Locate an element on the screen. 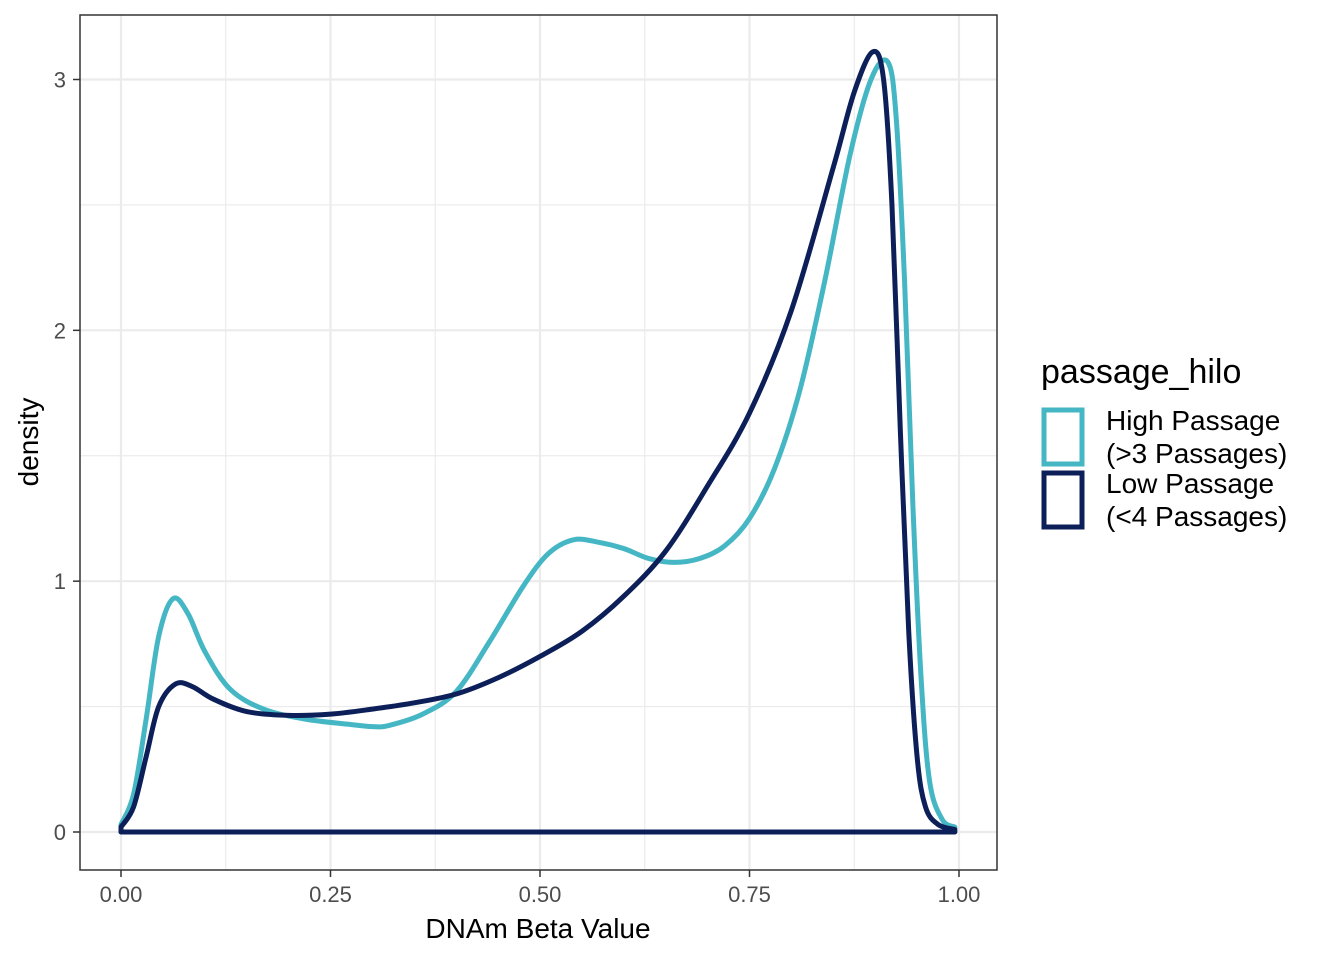  x-axis: 0.00 0.25 0.50 0.75 1.00 is located at coordinates (540, 888).